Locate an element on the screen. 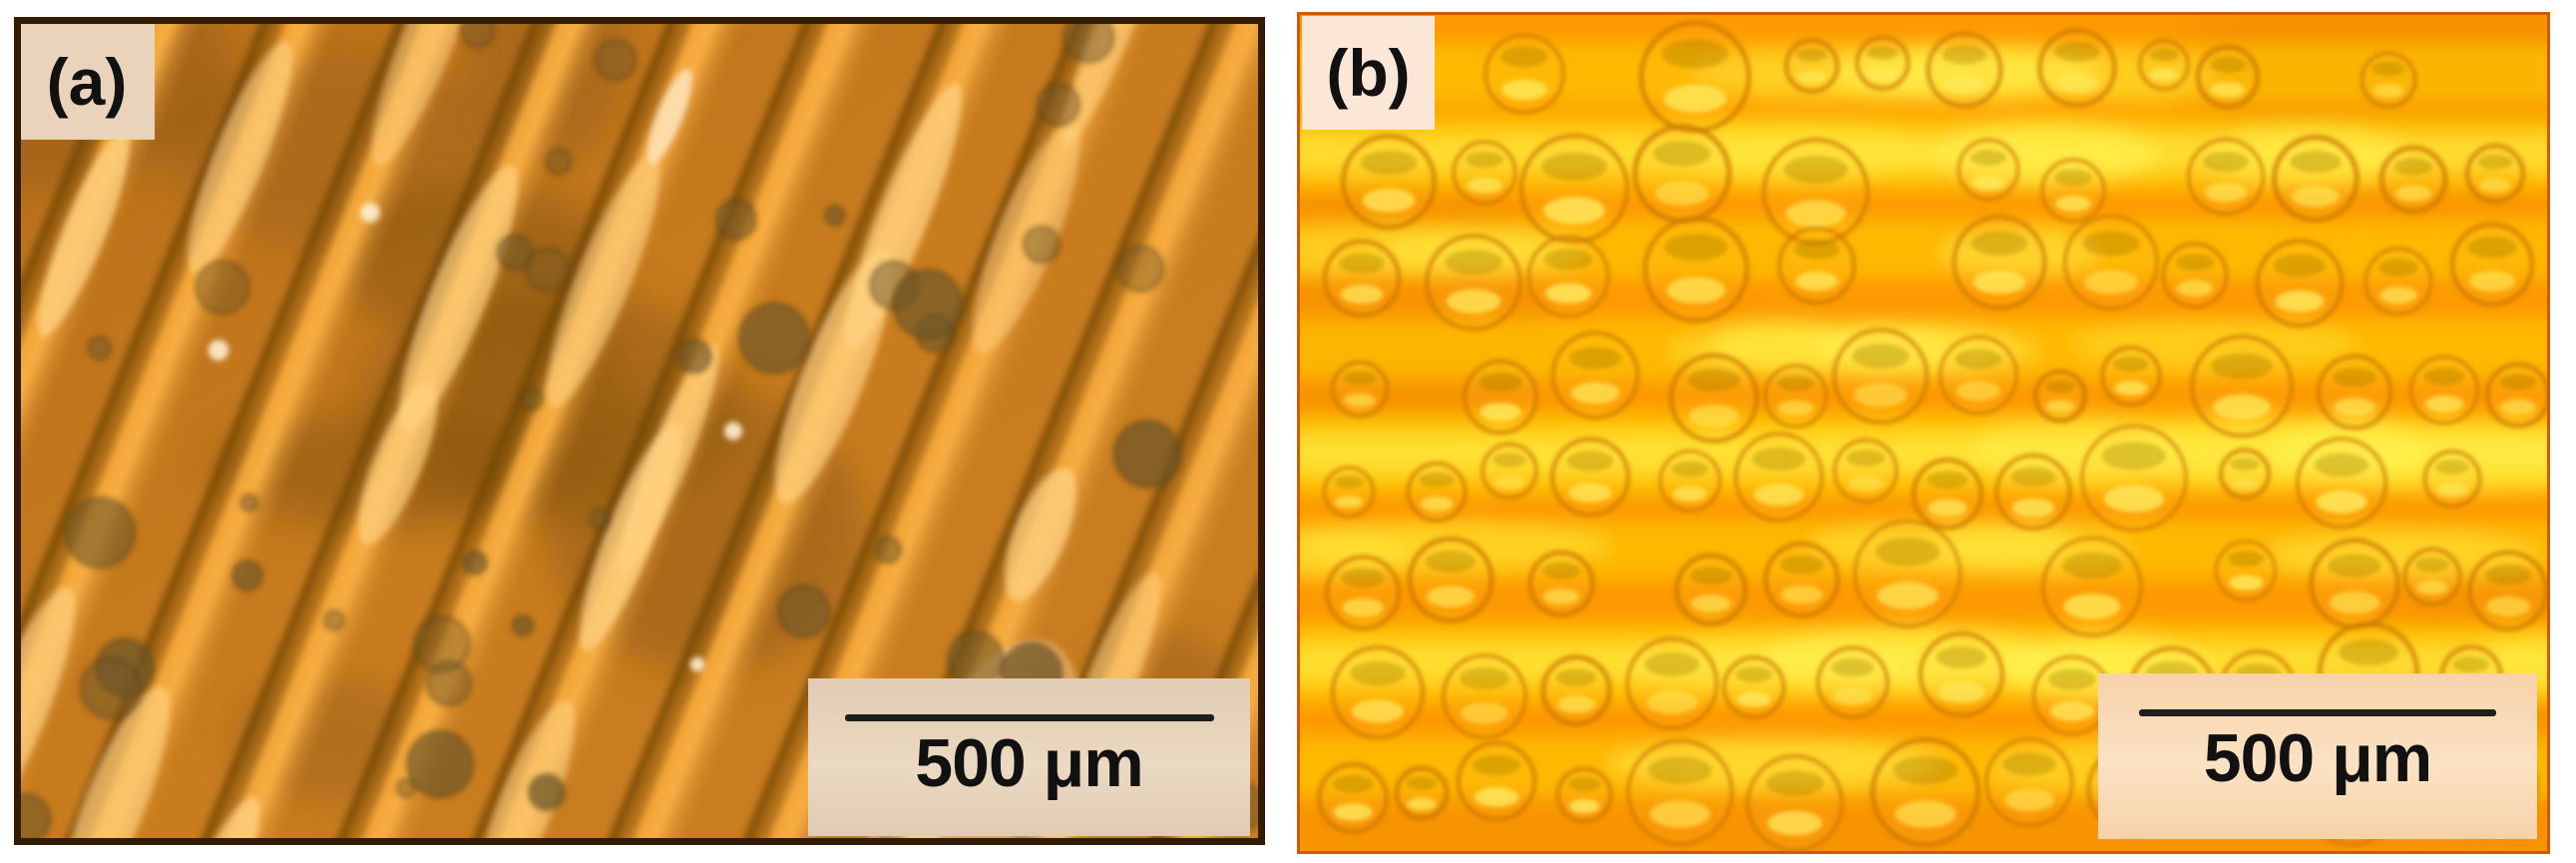 This screenshot has width=2576, height=863. scale-bar-b: 500 μm is located at coordinates (2317, 756).